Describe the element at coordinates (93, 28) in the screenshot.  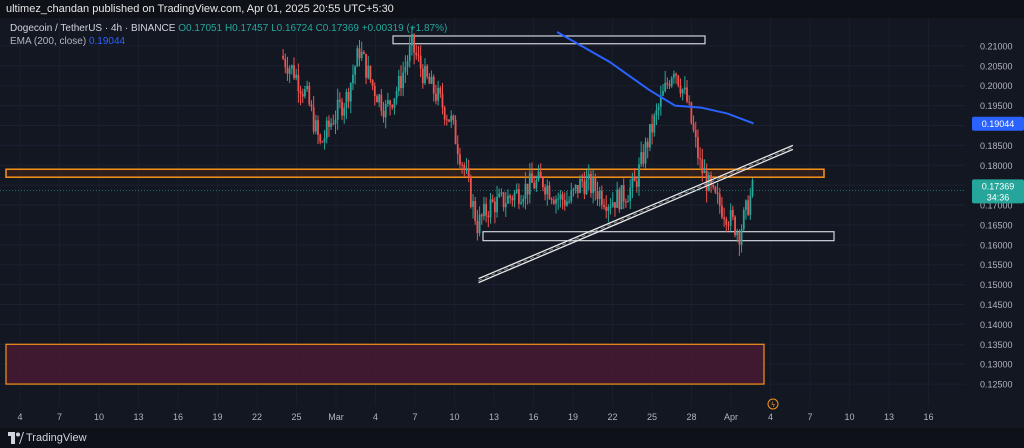
I see `legend-symbol: Dogecoin / TetherUS · 4h · BINANCE` at that location.